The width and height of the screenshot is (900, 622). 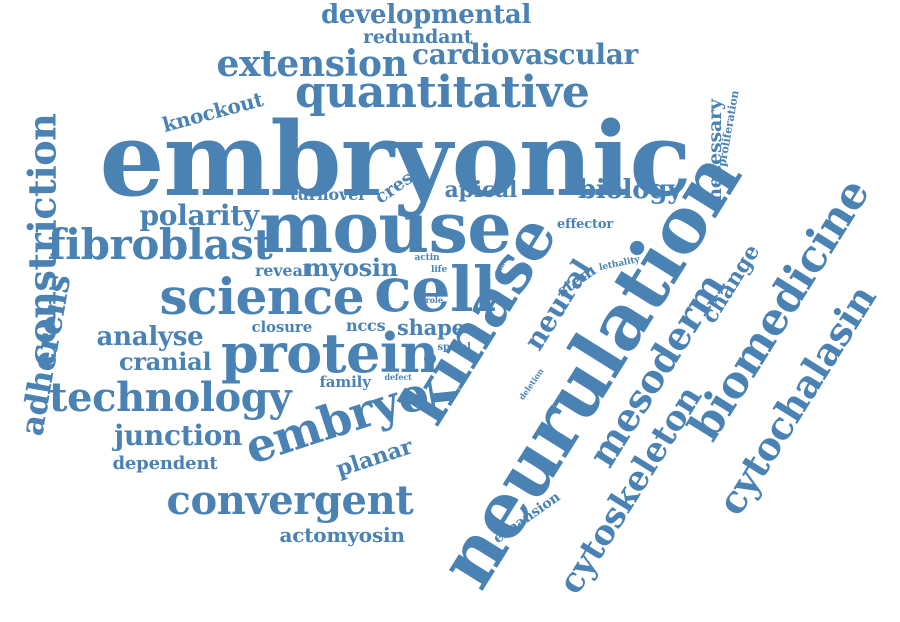 I want to click on word: family, so click(x=345, y=381).